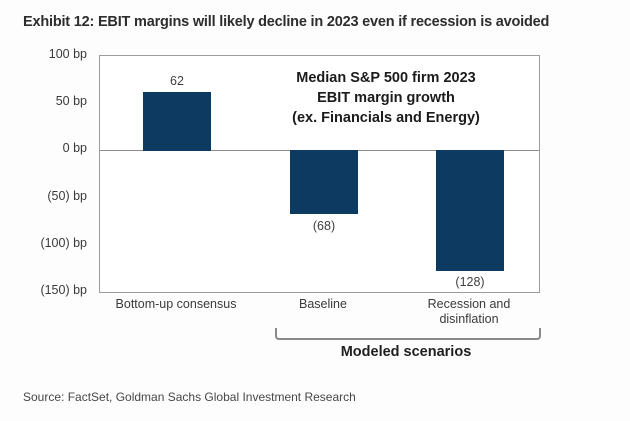  Describe the element at coordinates (71, 101) in the screenshot. I see `y-axis-tick-label: 50 bp` at that location.